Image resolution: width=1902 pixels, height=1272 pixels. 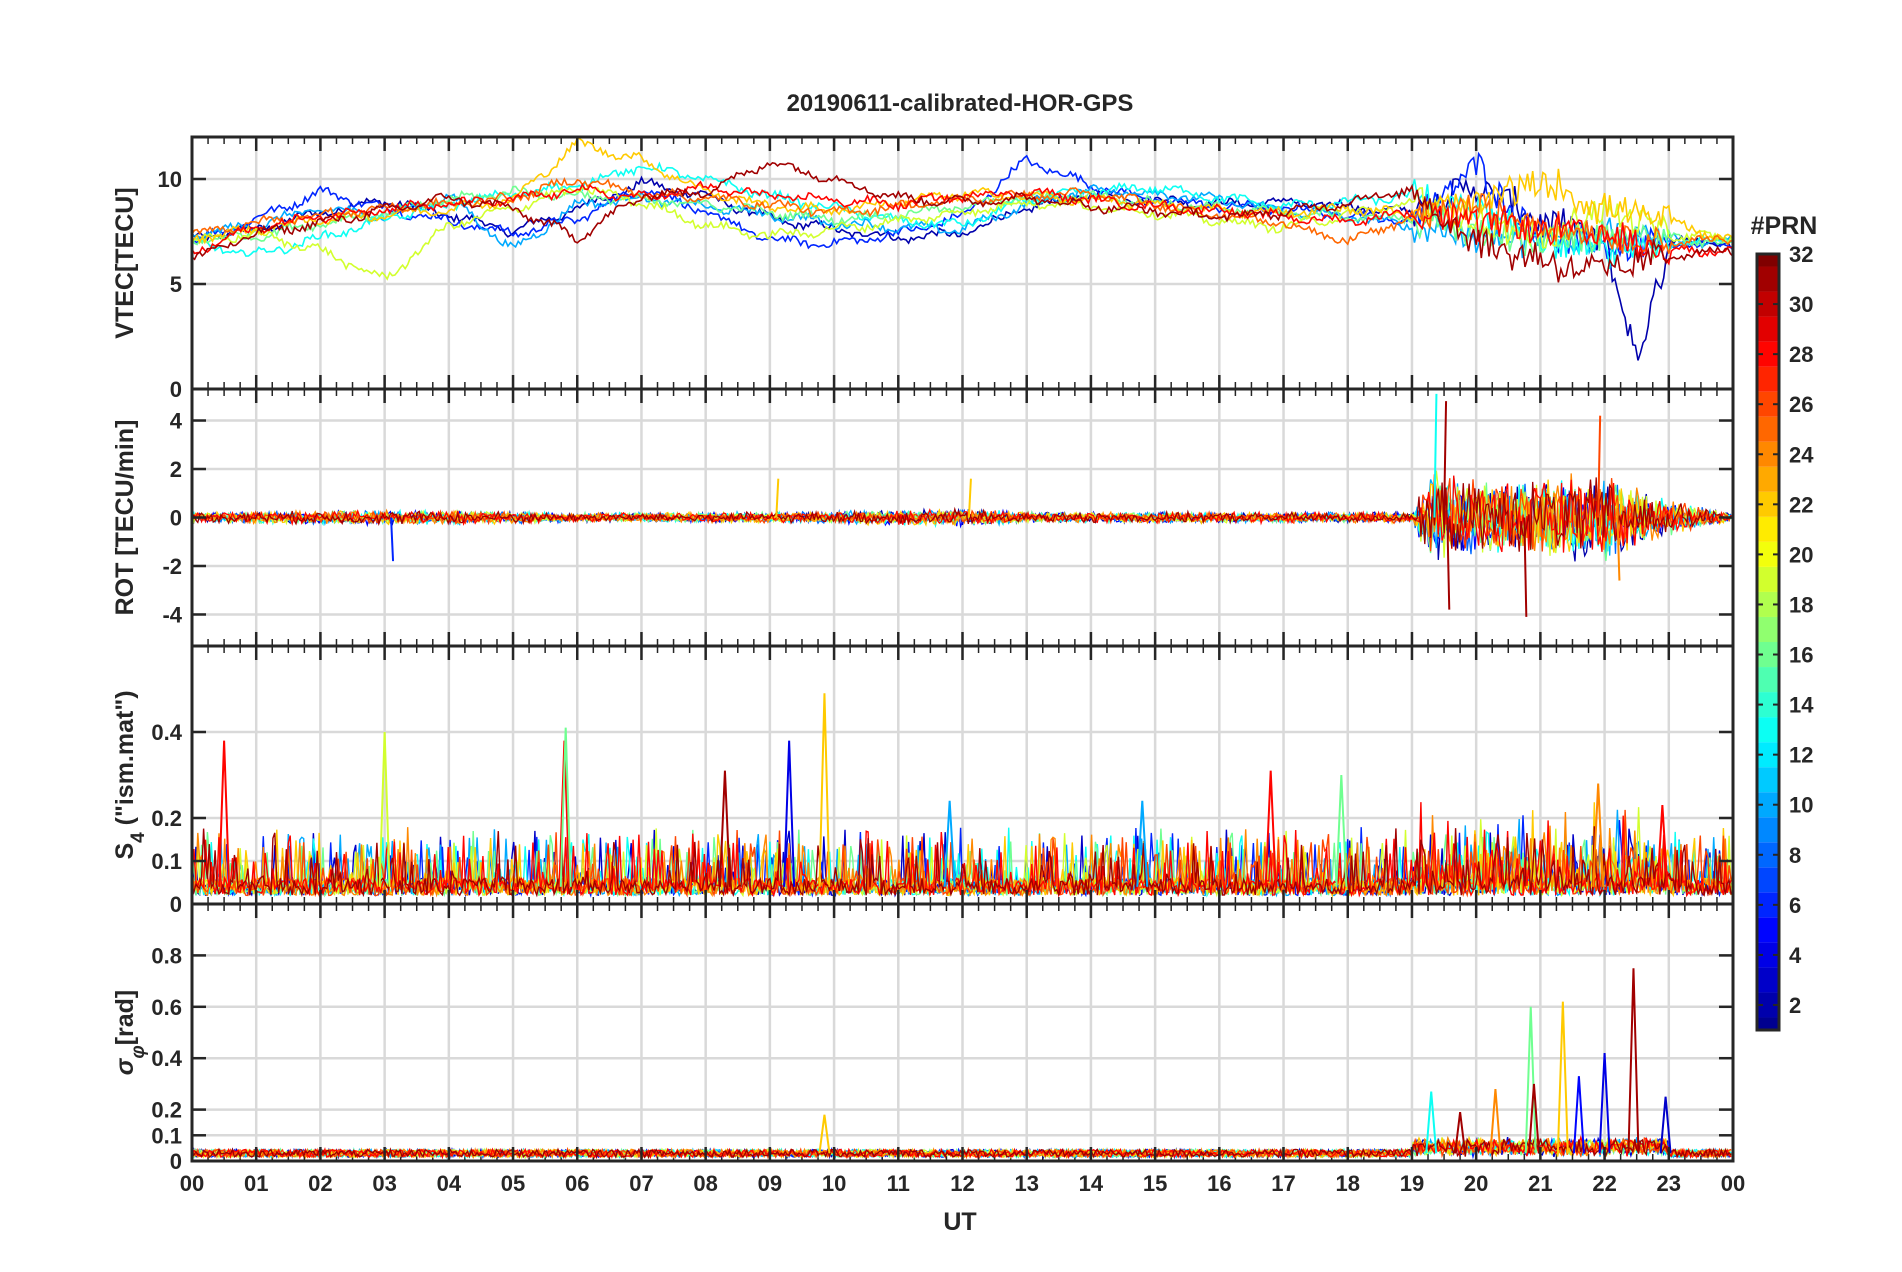 What do you see at coordinates (176, 469) in the screenshot?
I see `y-tick-label: 2` at bounding box center [176, 469].